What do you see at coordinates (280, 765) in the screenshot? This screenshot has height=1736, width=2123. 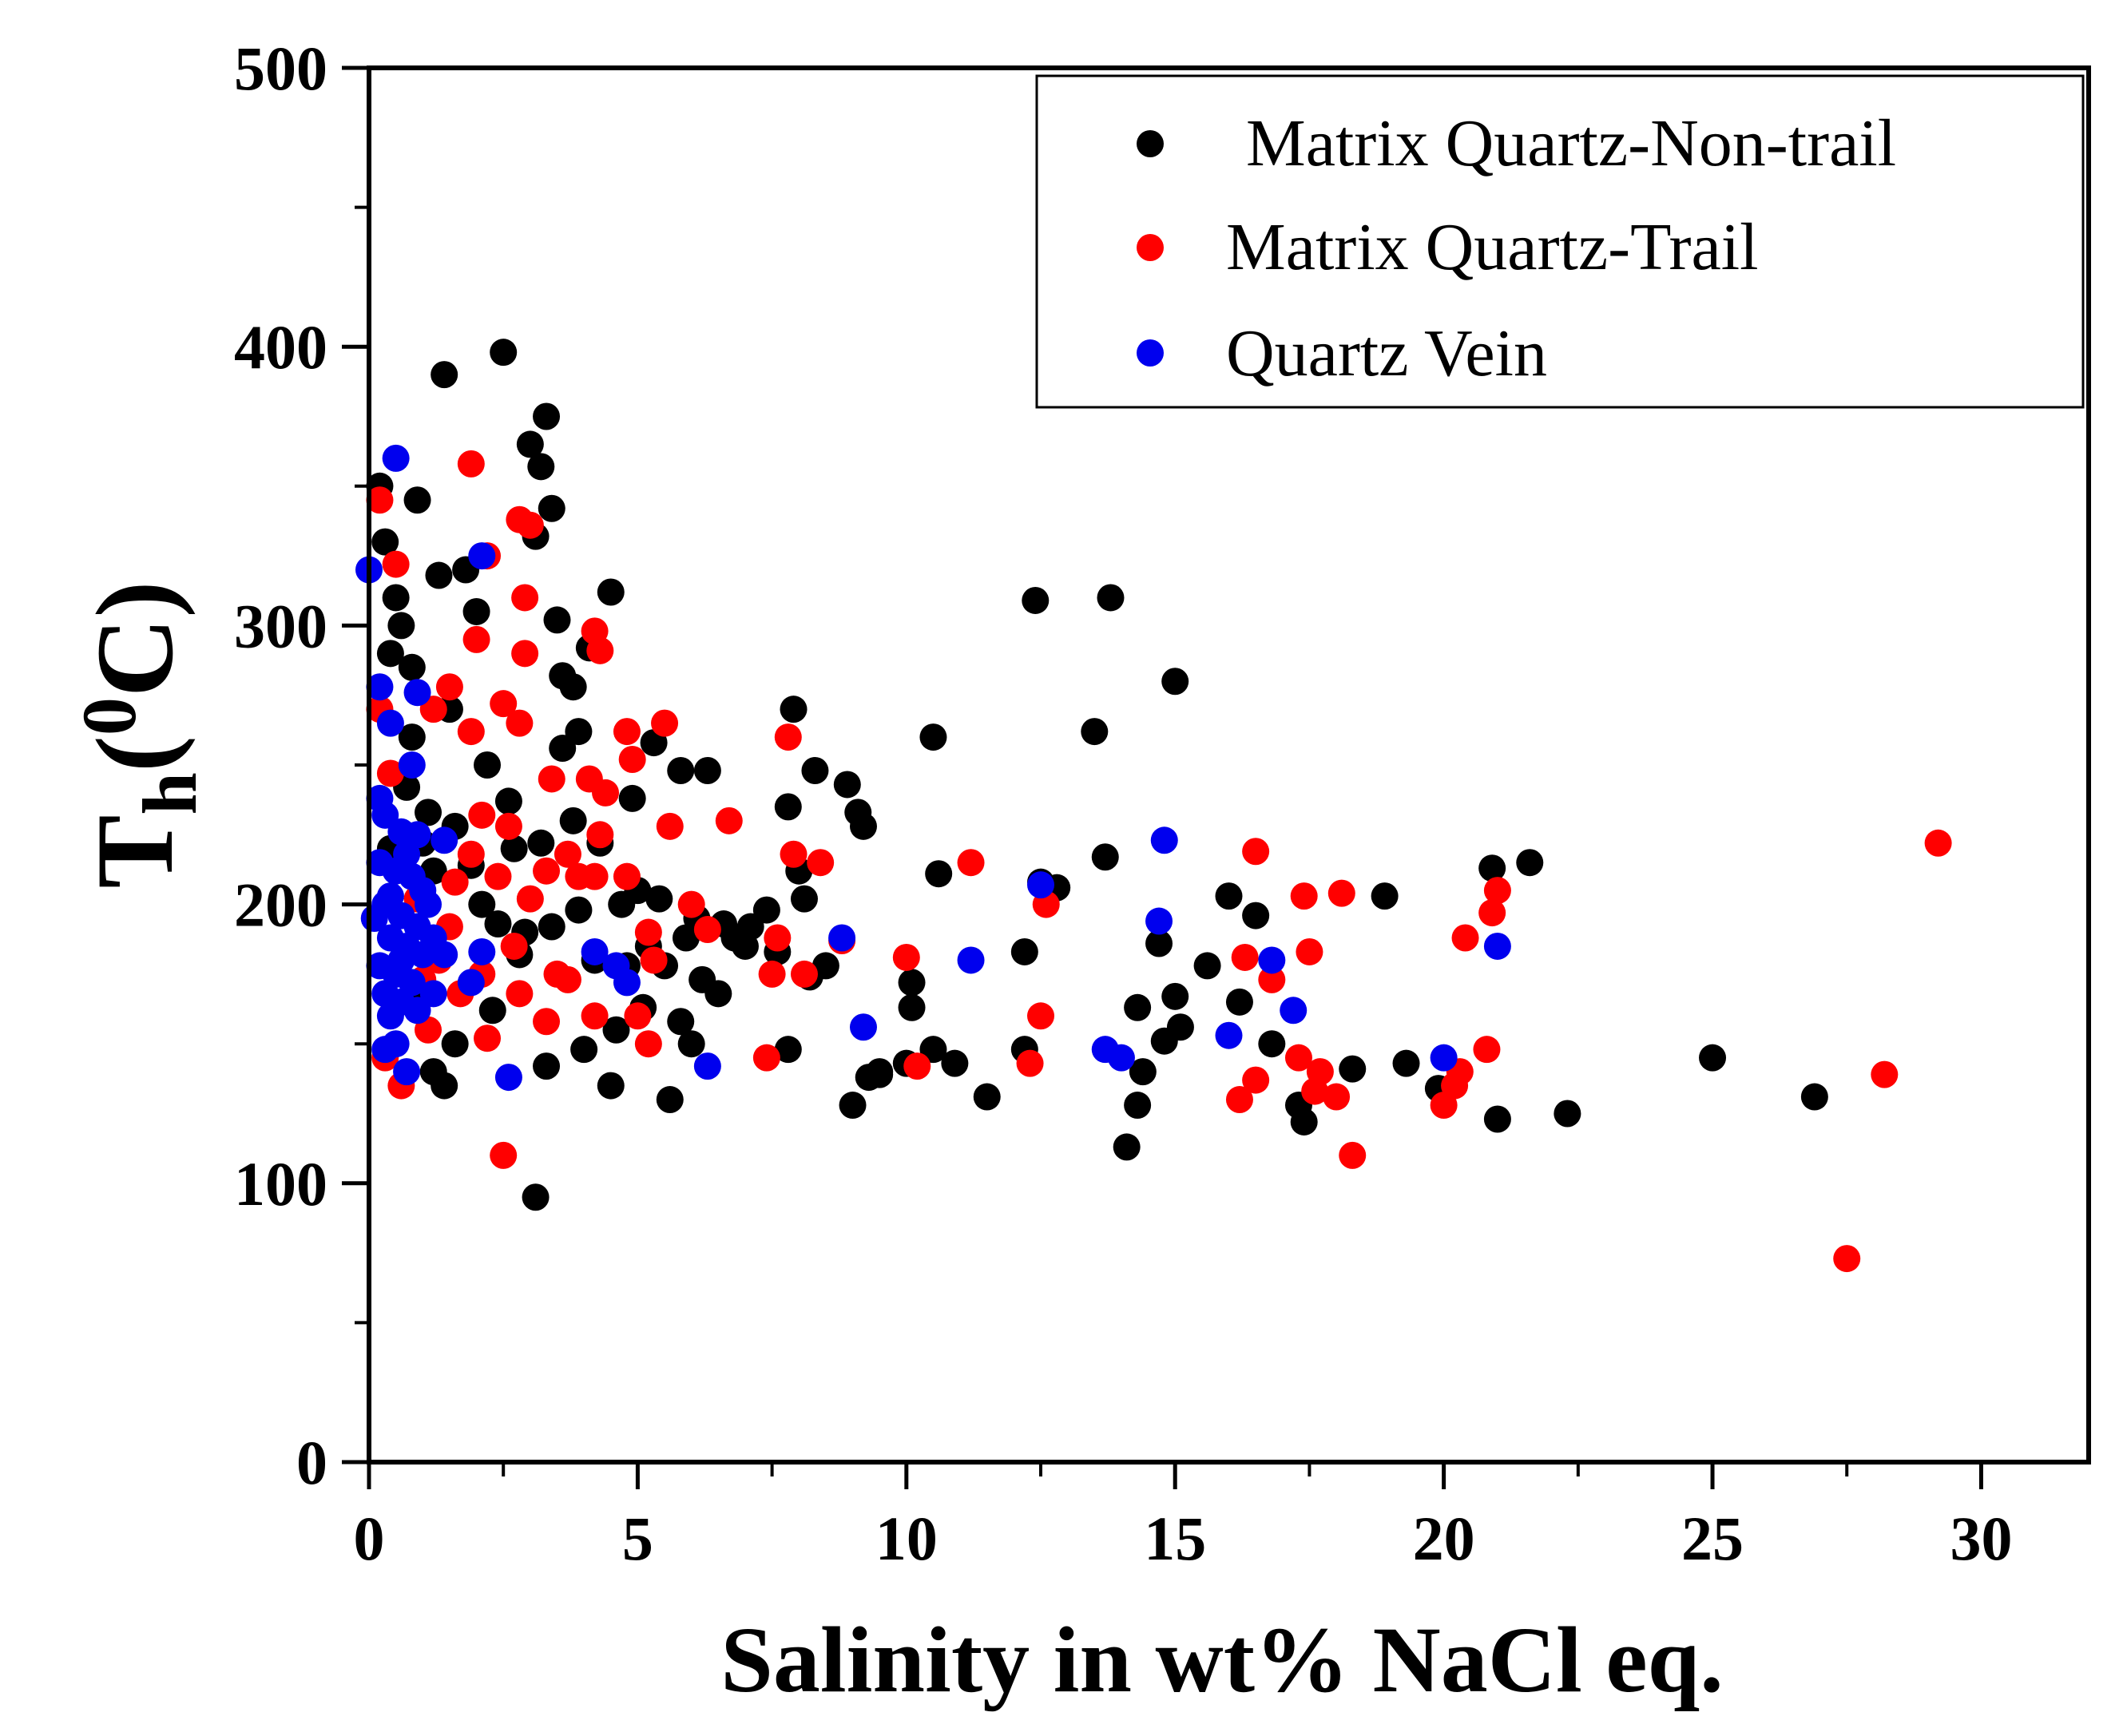 I see `y-tick-labels: 0 100 200 300 400 500` at bounding box center [280, 765].